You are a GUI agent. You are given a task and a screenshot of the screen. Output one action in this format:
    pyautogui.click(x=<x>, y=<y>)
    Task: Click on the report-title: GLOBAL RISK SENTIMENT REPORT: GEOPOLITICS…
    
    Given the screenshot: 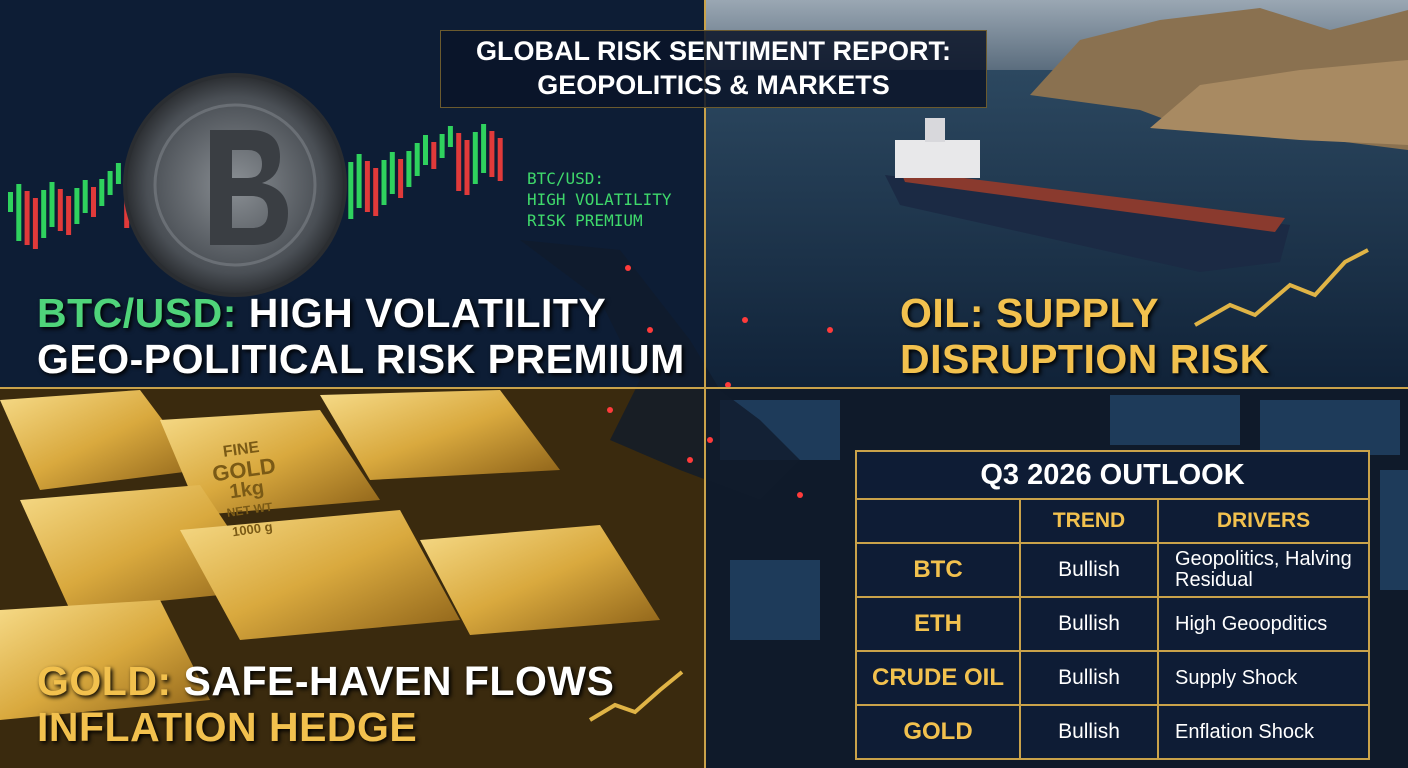 What is the action you would take?
    pyautogui.click(x=713, y=69)
    